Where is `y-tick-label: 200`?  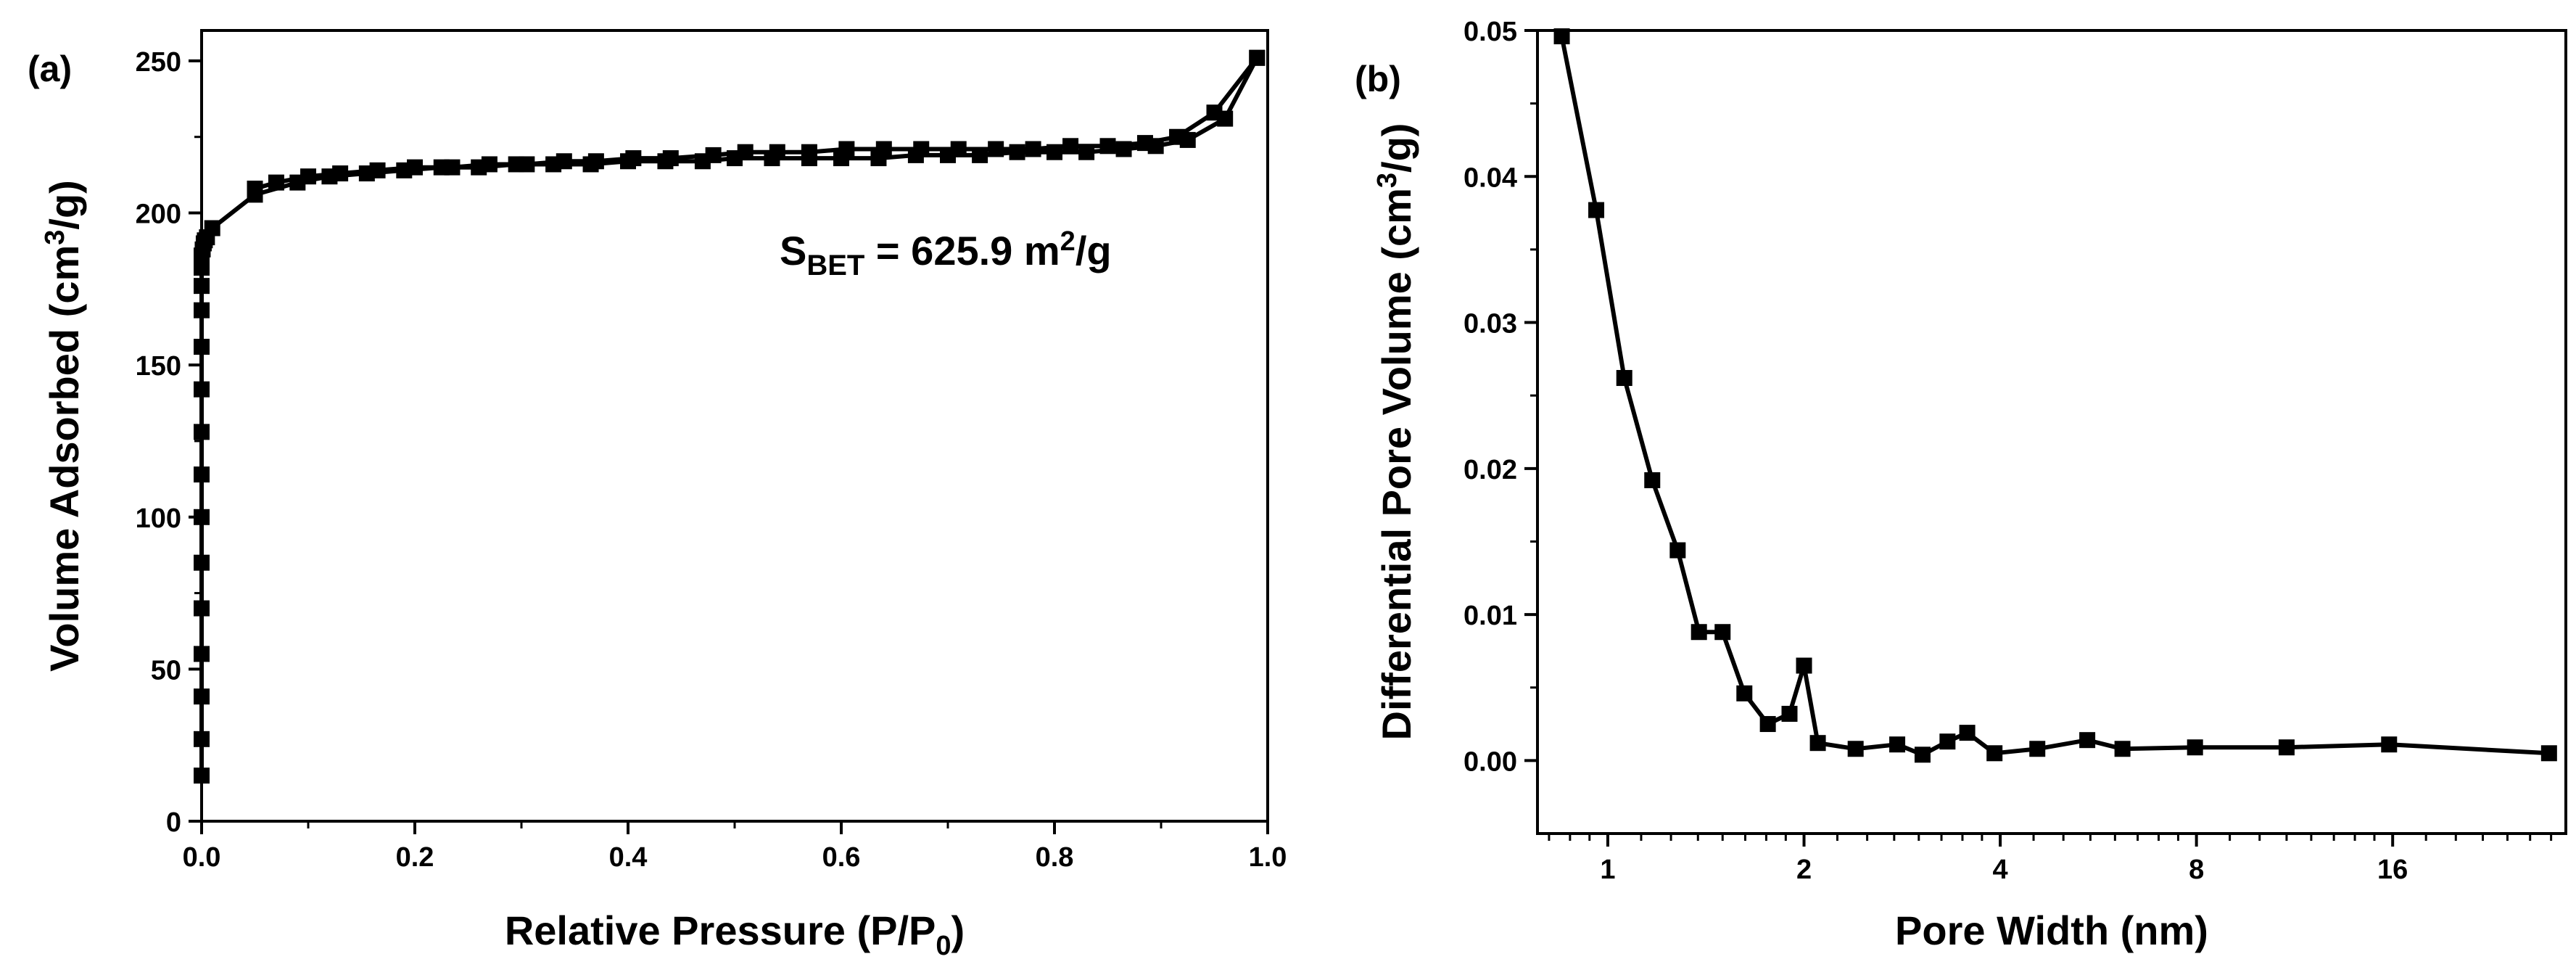 y-tick-label: 200 is located at coordinates (158, 215).